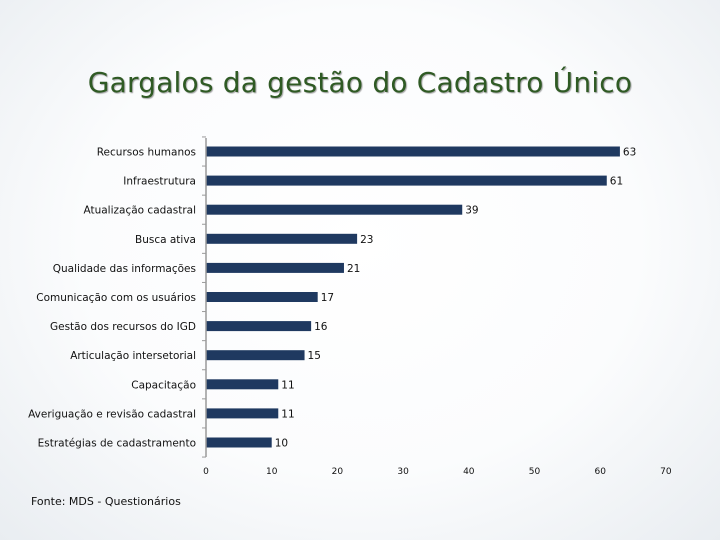 The height and width of the screenshot is (540, 720). I want to click on category-label: Qualidade das informações, so click(124, 269).